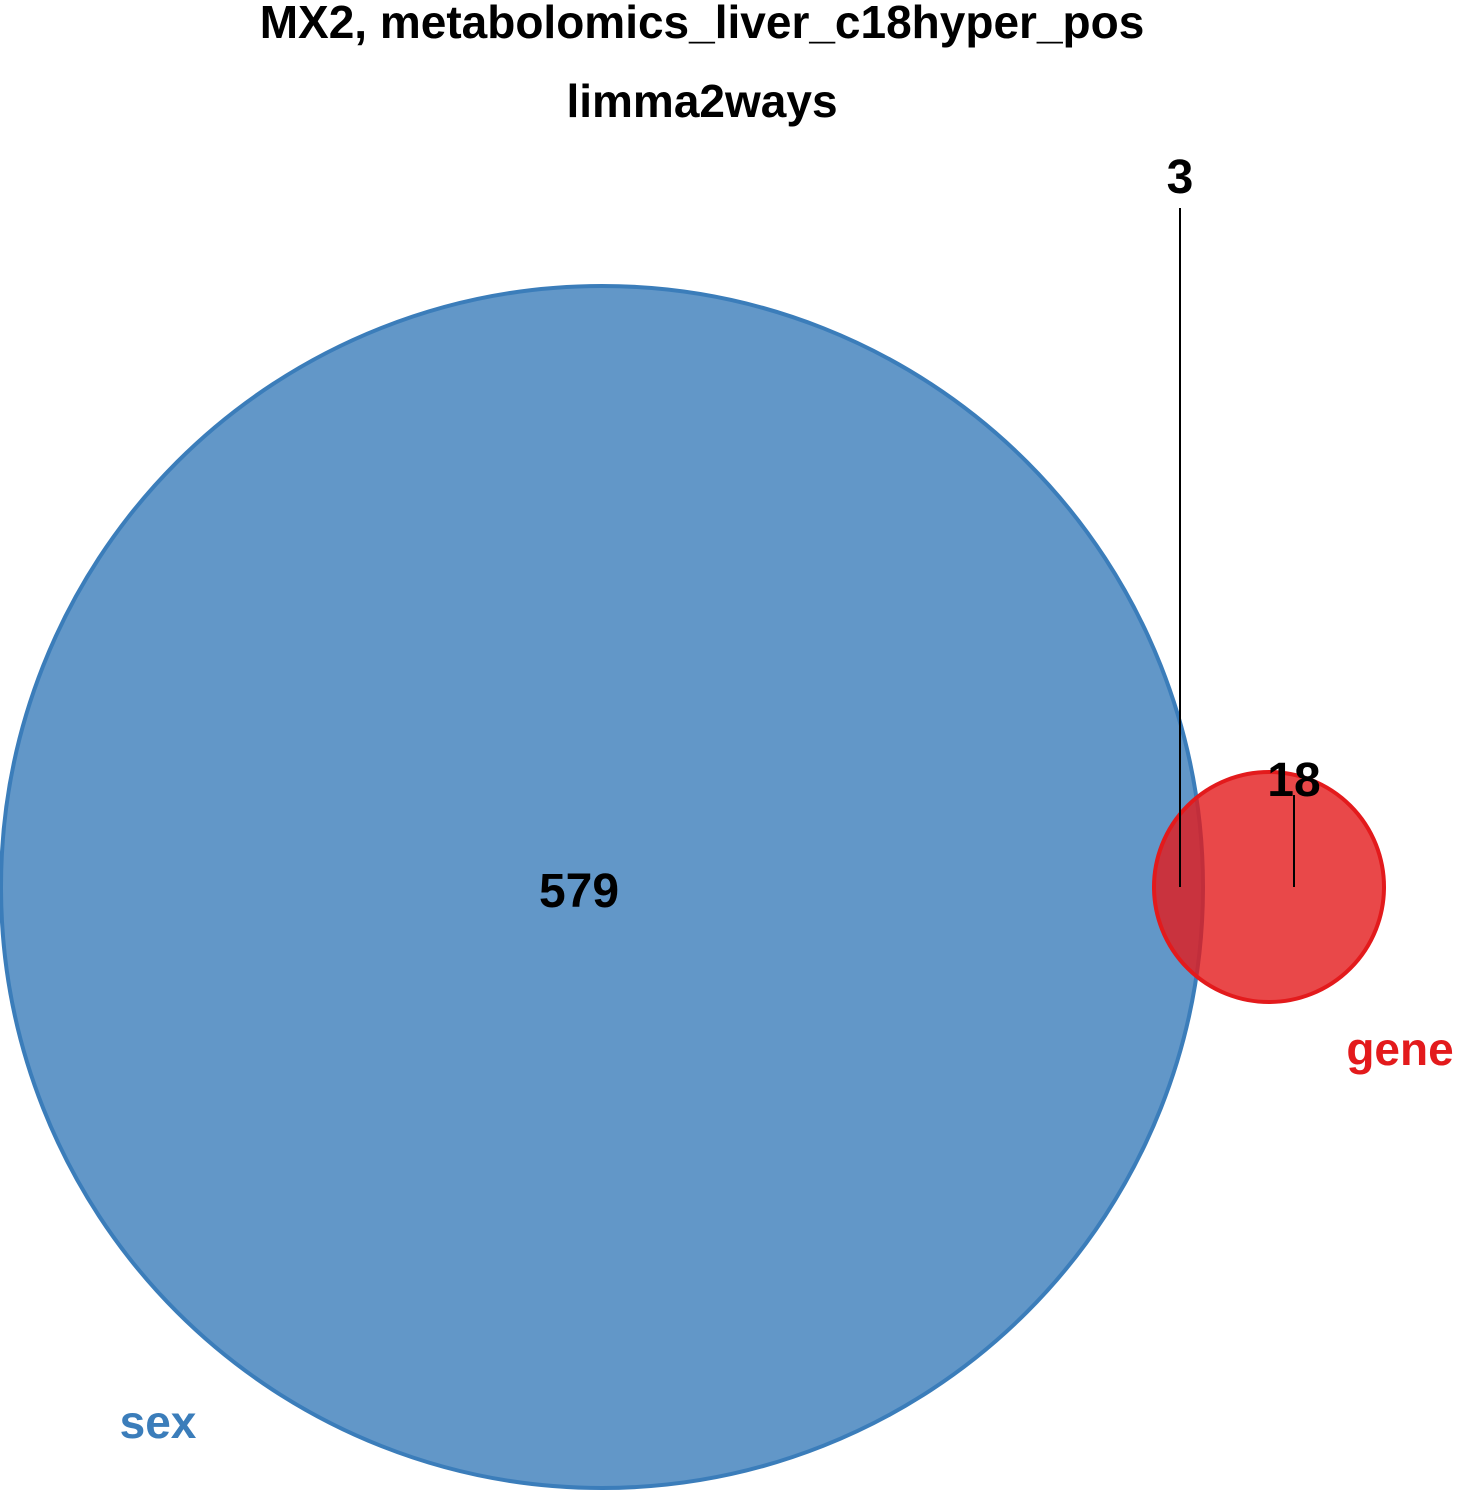  What do you see at coordinates (1269, 887) in the screenshot?
I see `set-circle-gene` at bounding box center [1269, 887].